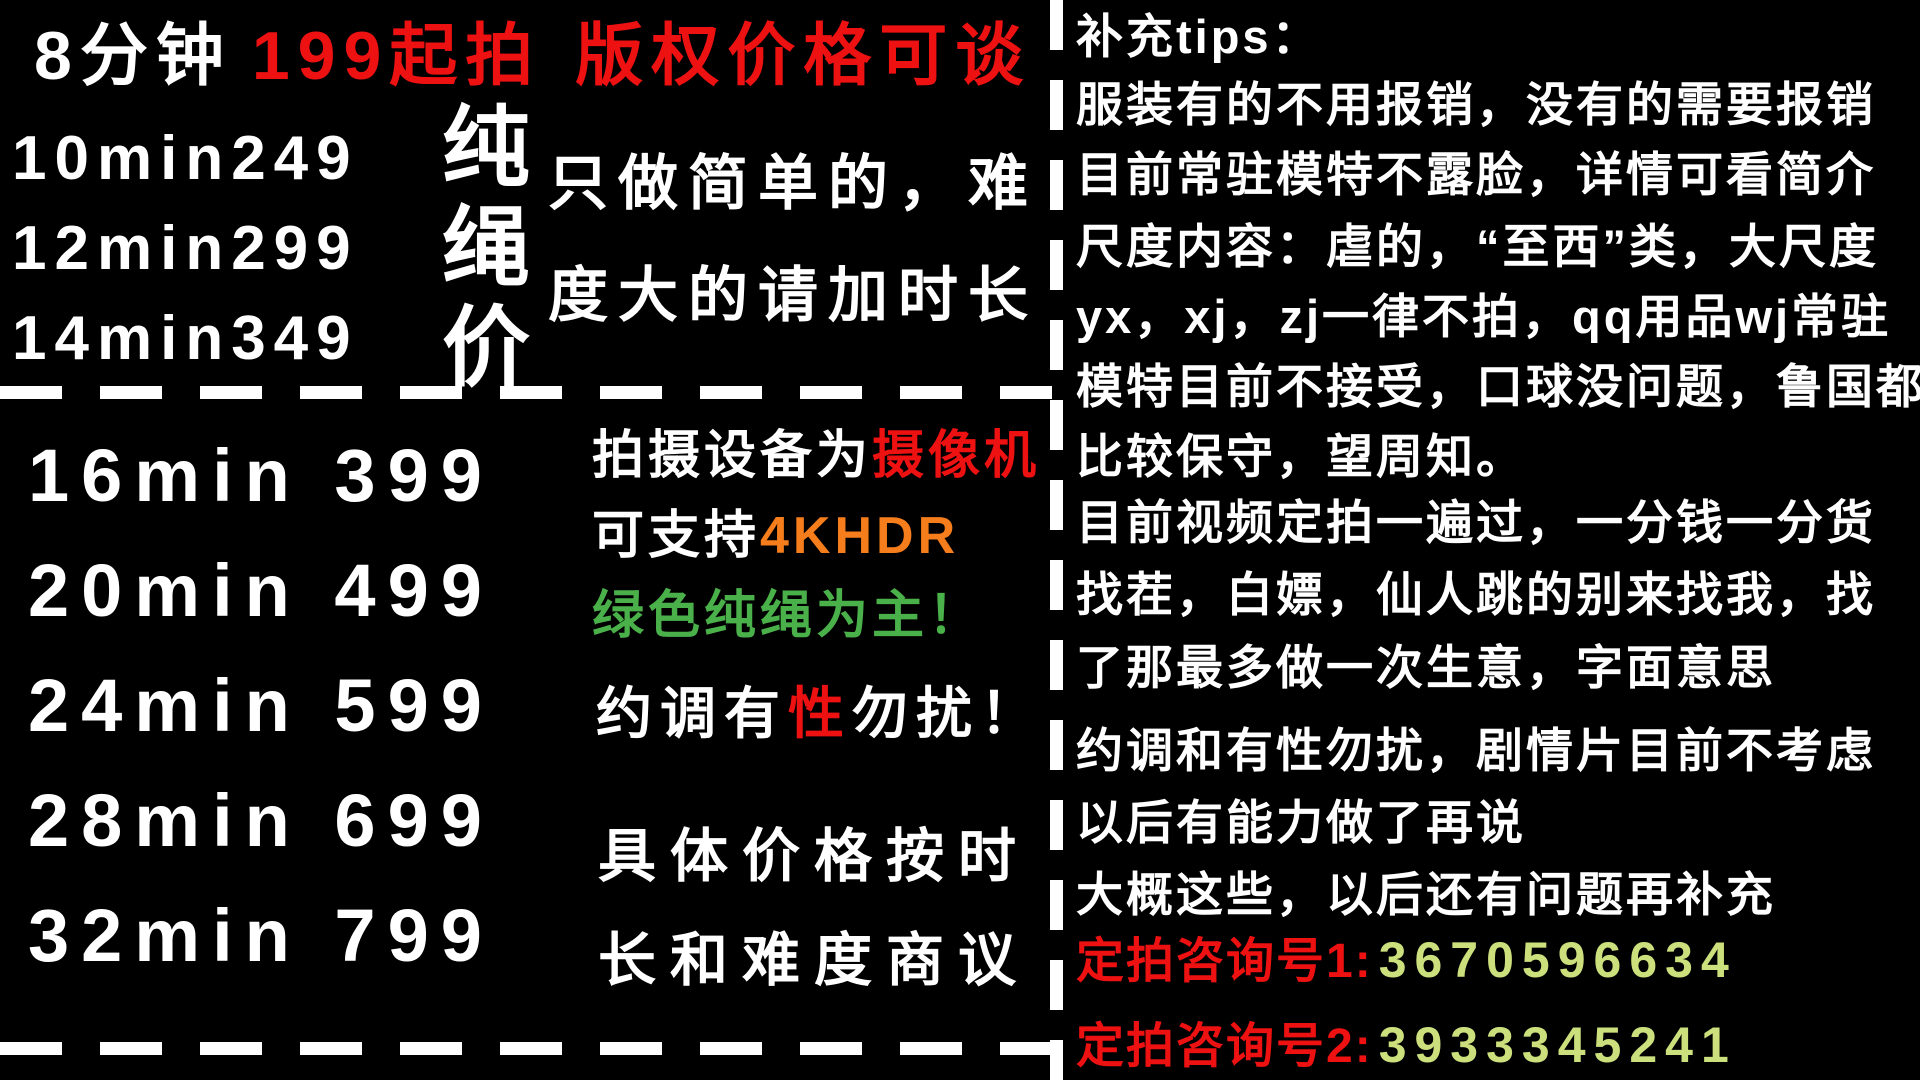 The width and height of the screenshot is (1920, 1080). What do you see at coordinates (732, 456) in the screenshot?
I see `equipment-note-prefix: 拍摄设备为` at bounding box center [732, 456].